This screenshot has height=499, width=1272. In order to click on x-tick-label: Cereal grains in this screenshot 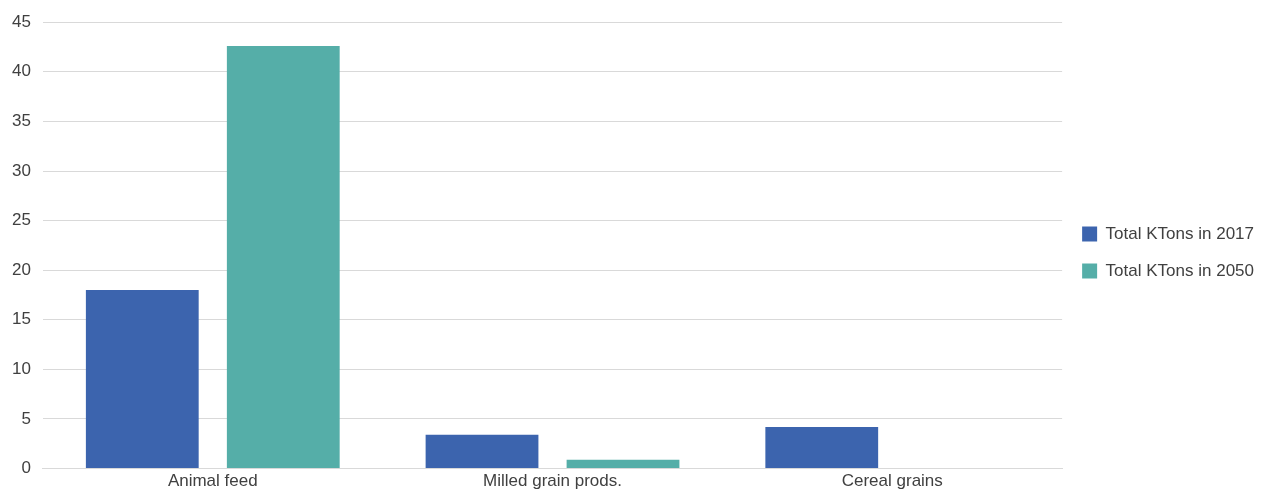, I will do `click(892, 481)`.